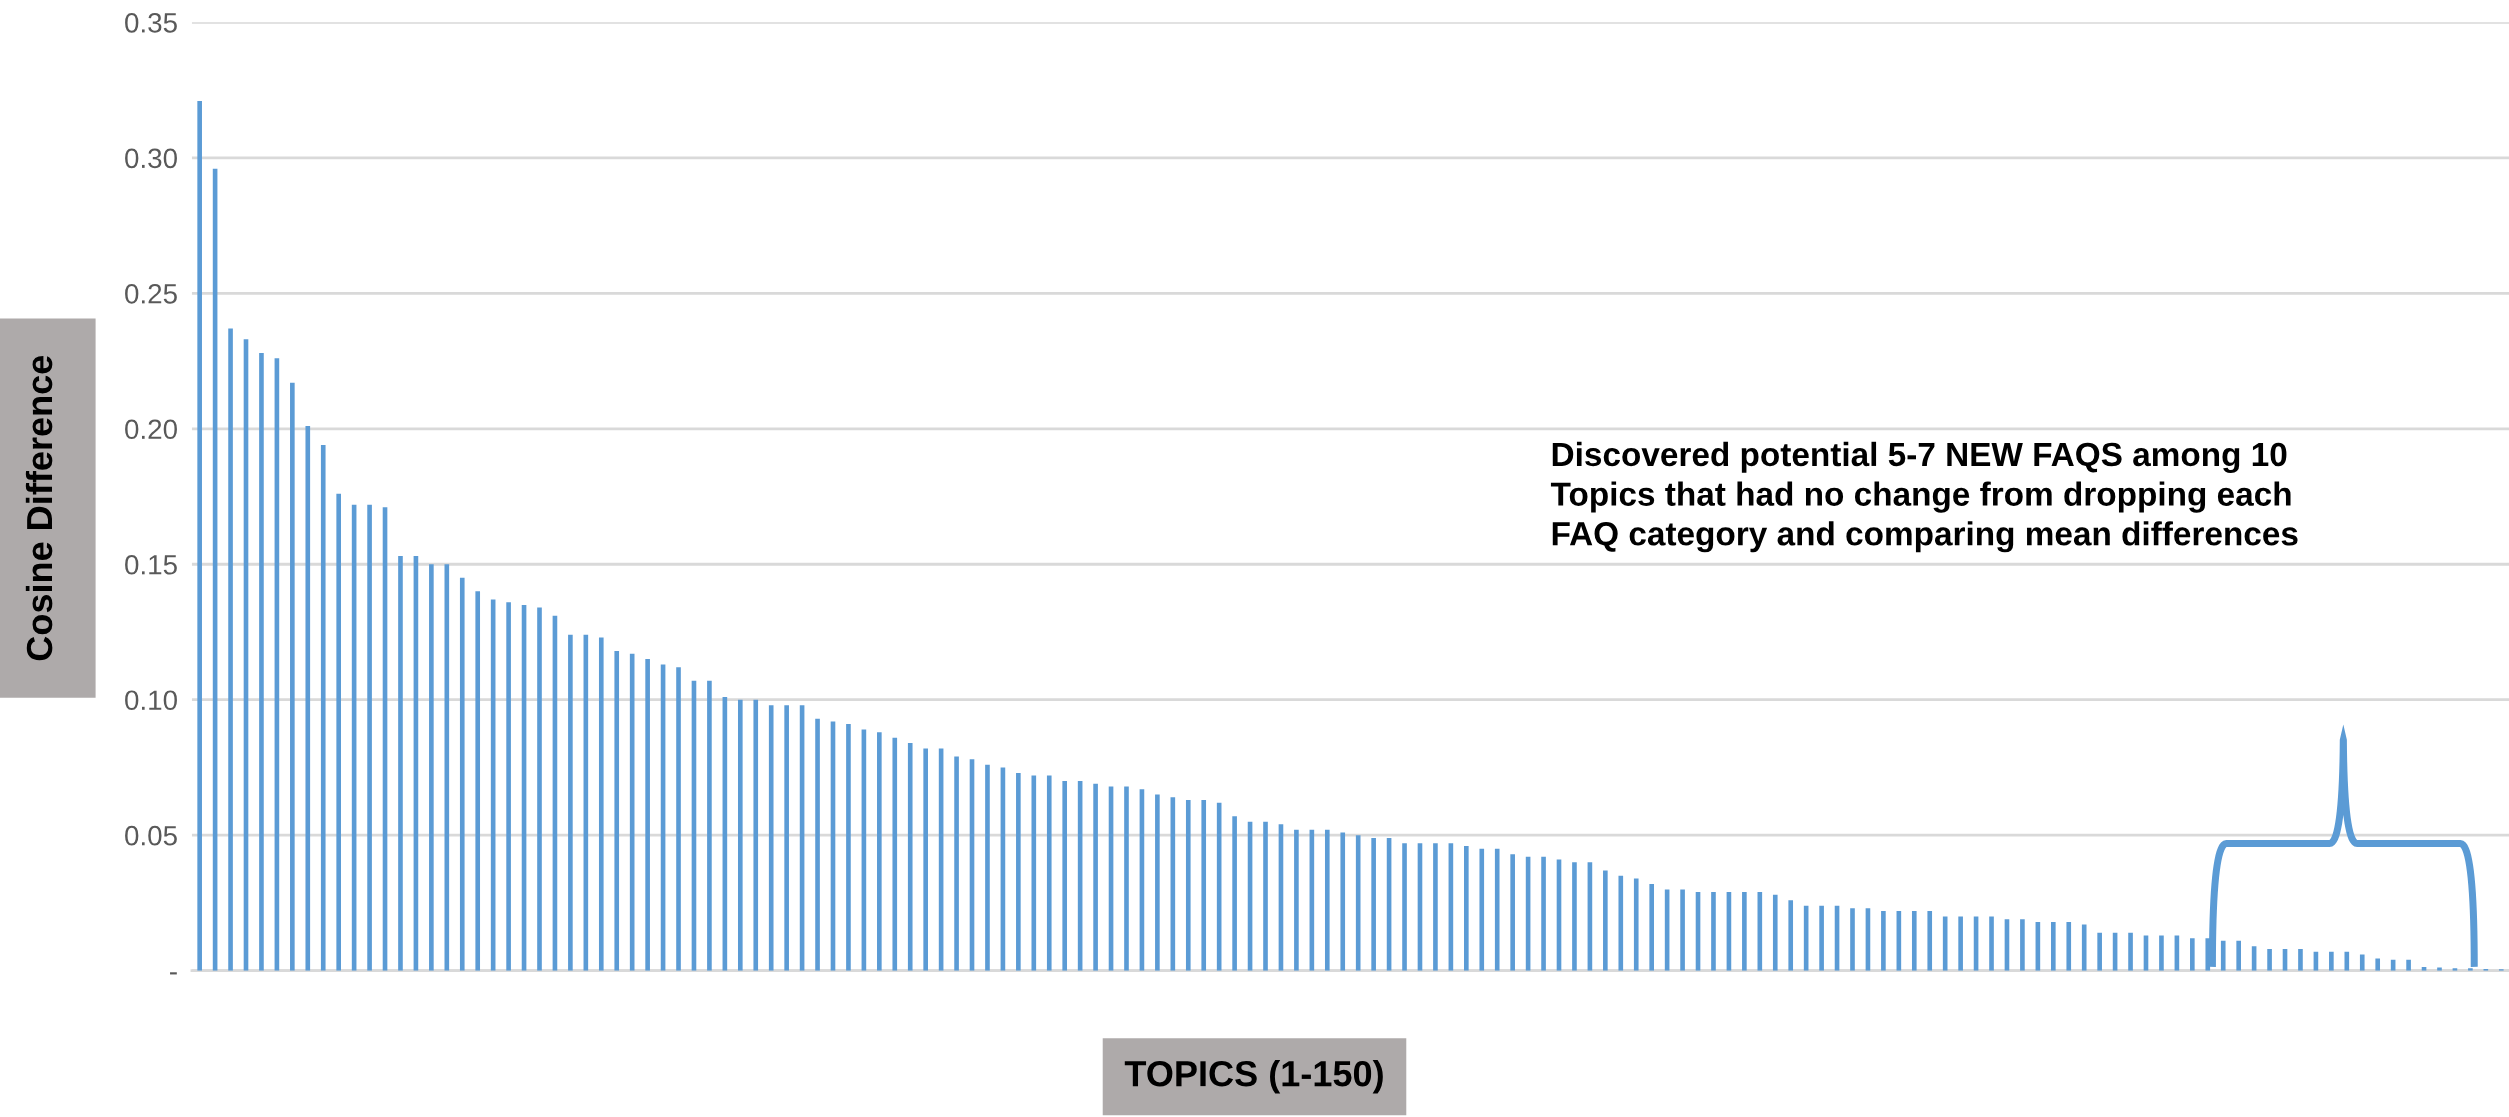  What do you see at coordinates (173, 973) in the screenshot?
I see `y-tick-label: -` at bounding box center [173, 973].